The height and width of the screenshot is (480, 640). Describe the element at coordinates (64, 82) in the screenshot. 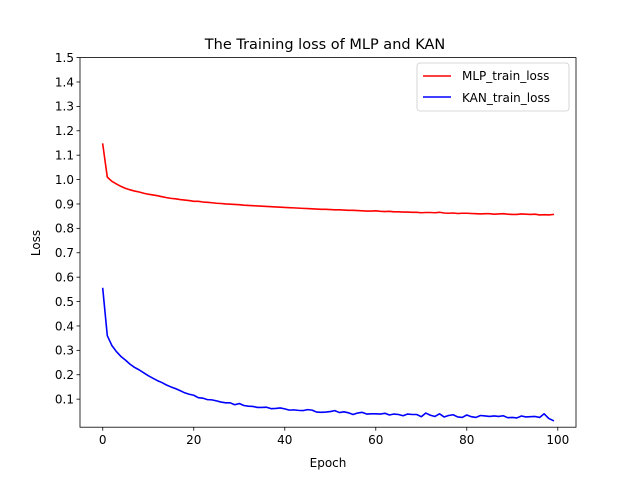

I see `y-tick-label: 1.4` at that location.